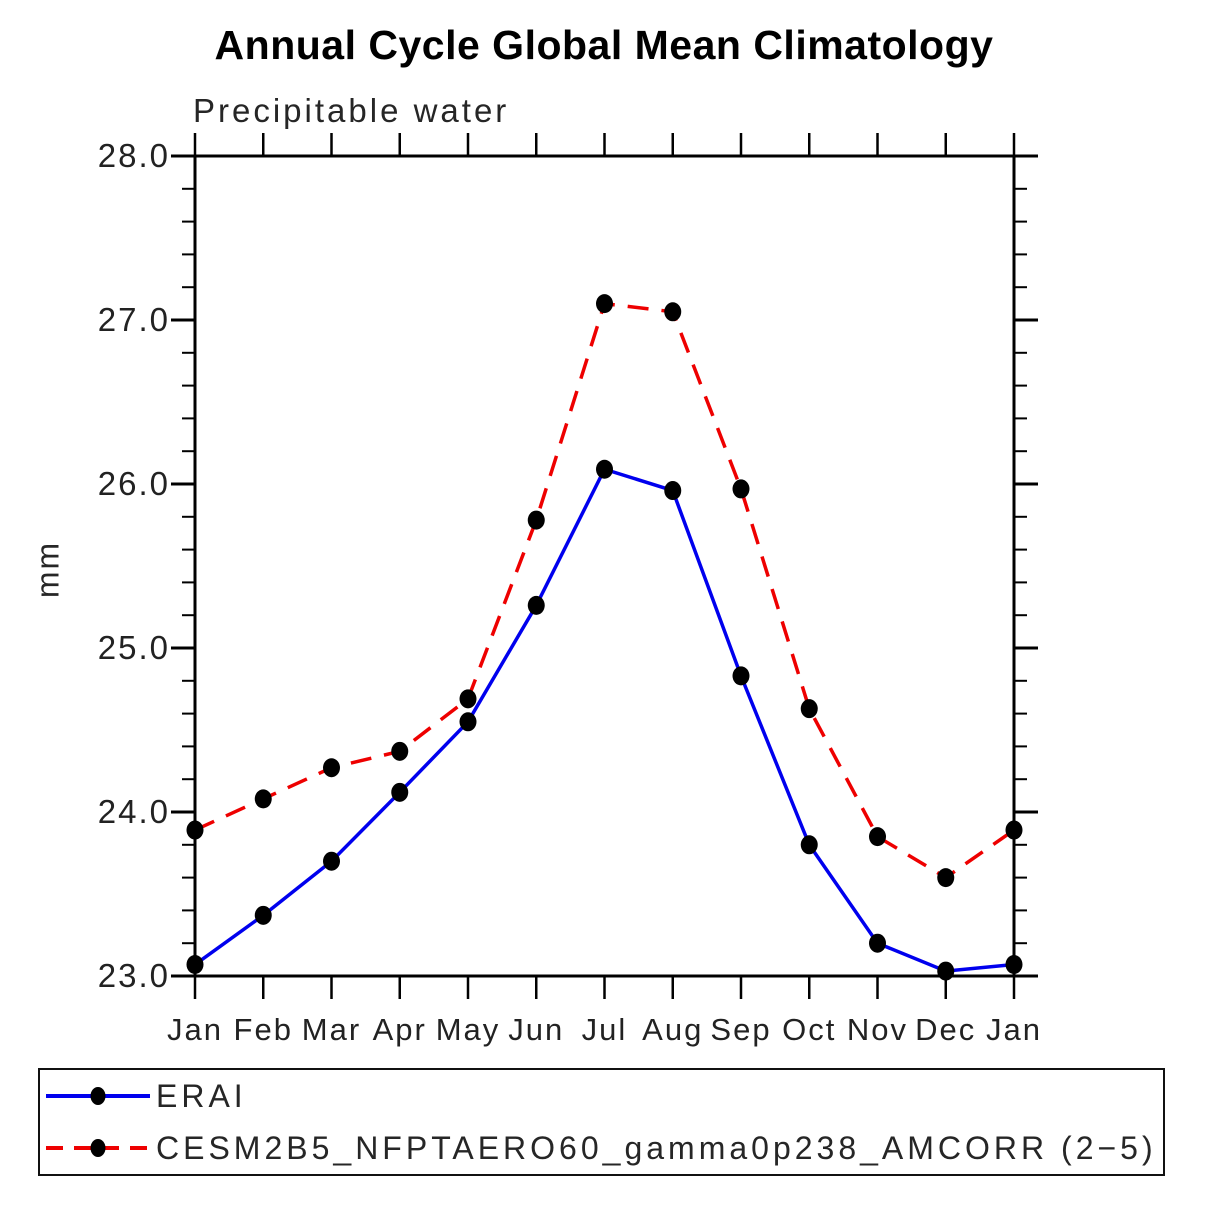 The width and height of the screenshot is (1208, 1208). What do you see at coordinates (877, 1029) in the screenshot?
I see `x-tick-label: Nov` at bounding box center [877, 1029].